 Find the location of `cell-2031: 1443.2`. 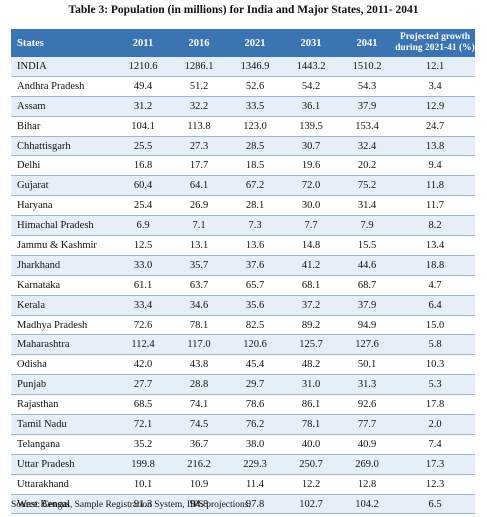

cell-2031: 1443.2 is located at coordinates (311, 67).